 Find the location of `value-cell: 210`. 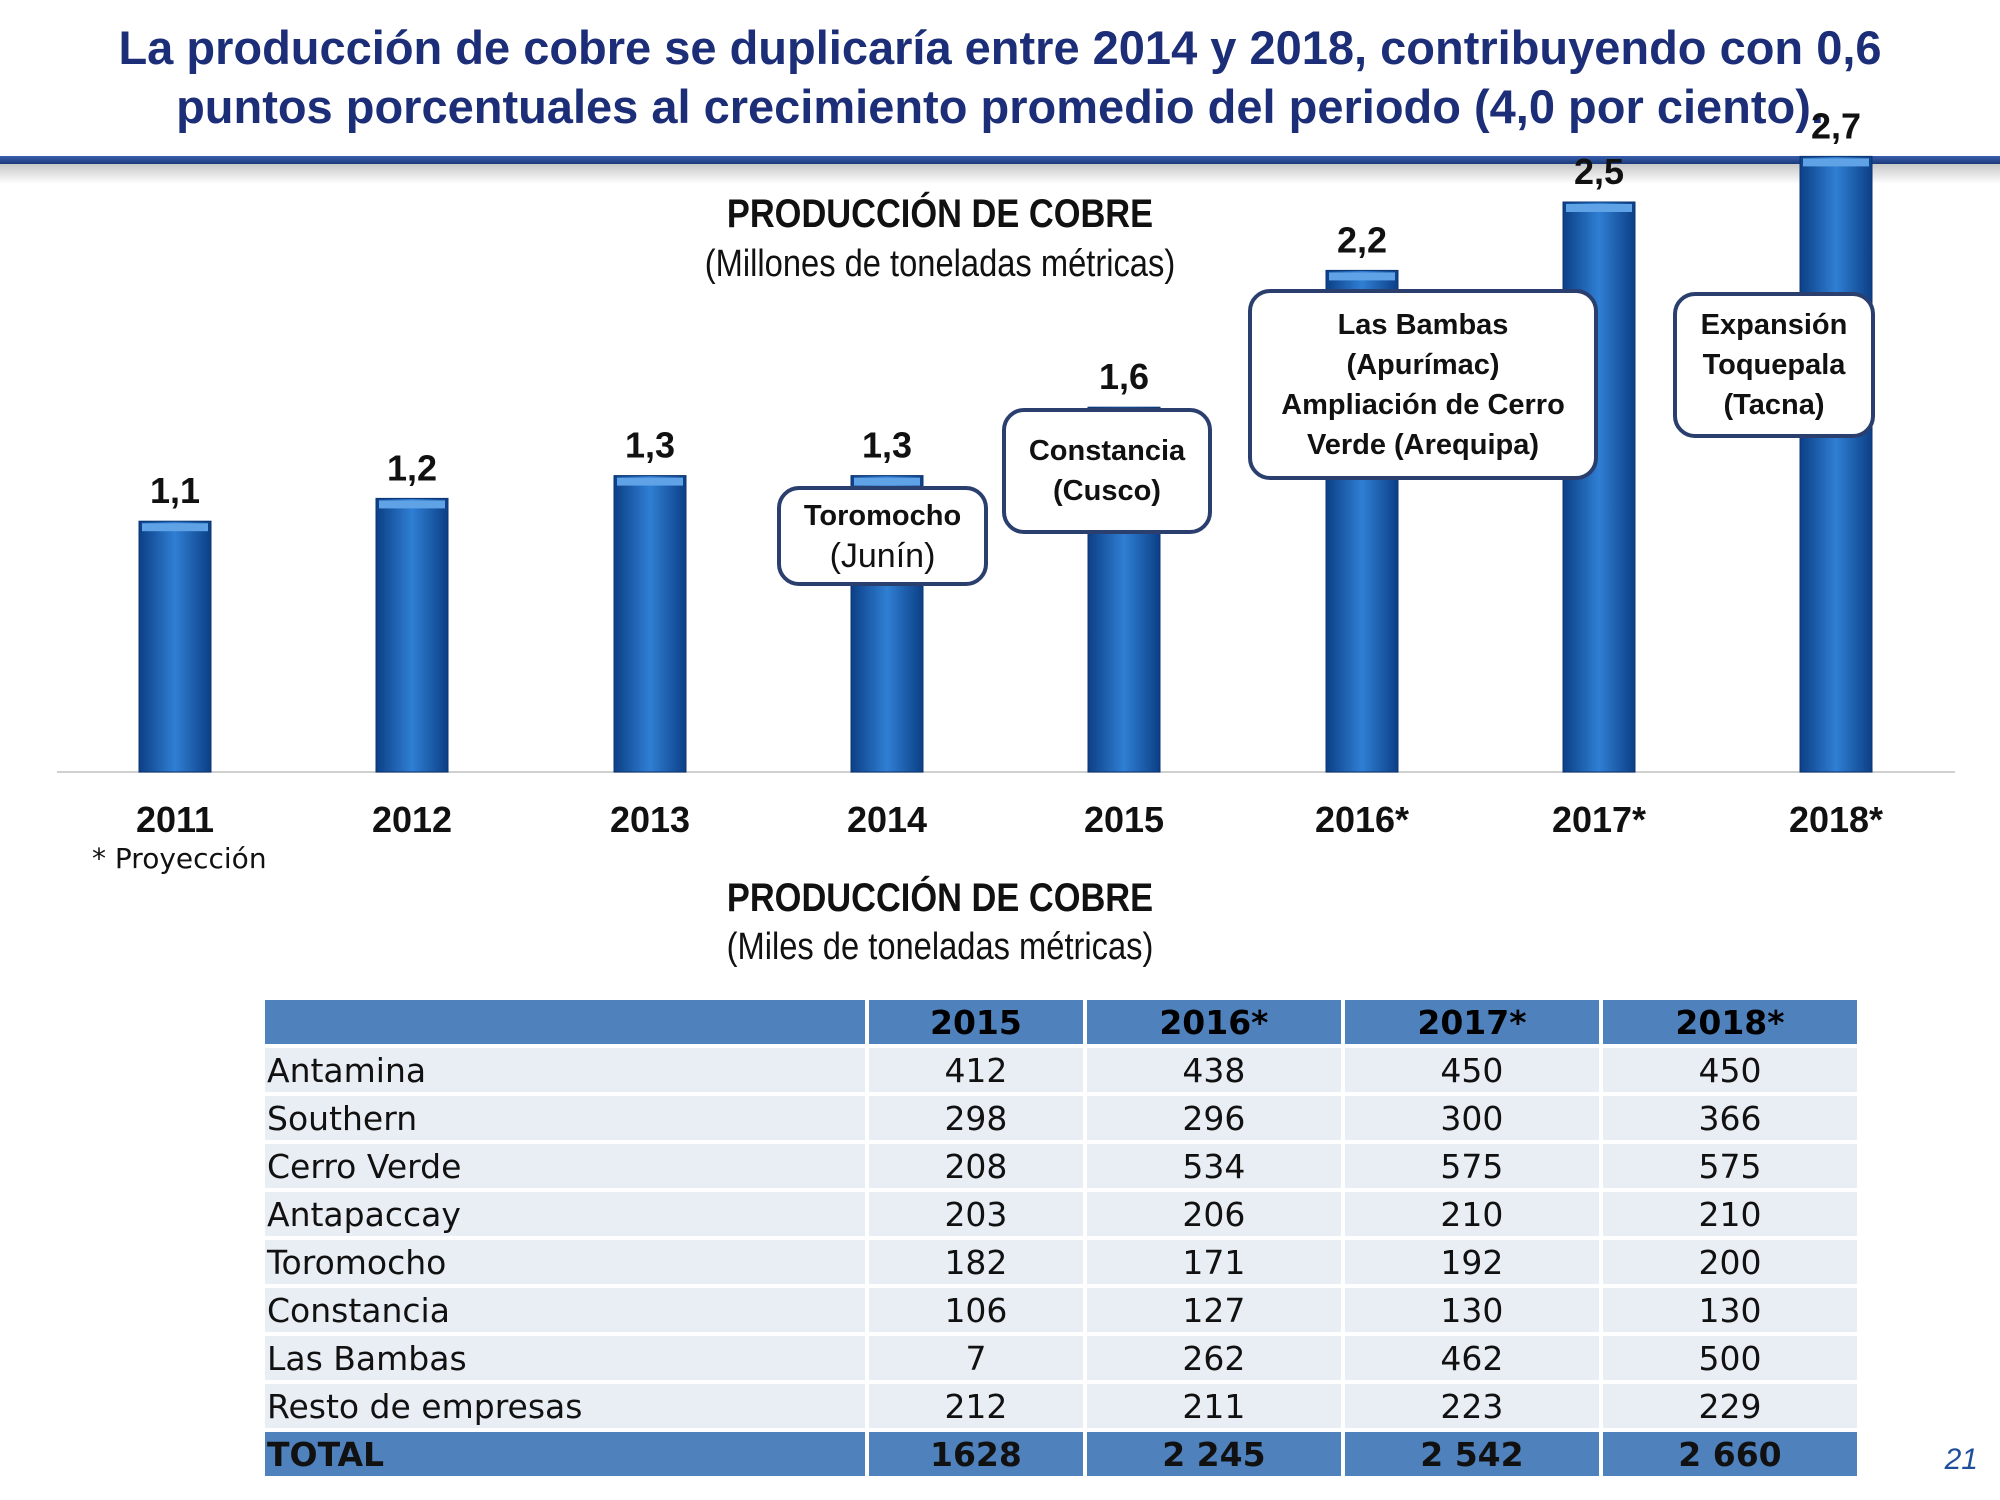

value-cell: 210 is located at coordinates (1729, 1214).